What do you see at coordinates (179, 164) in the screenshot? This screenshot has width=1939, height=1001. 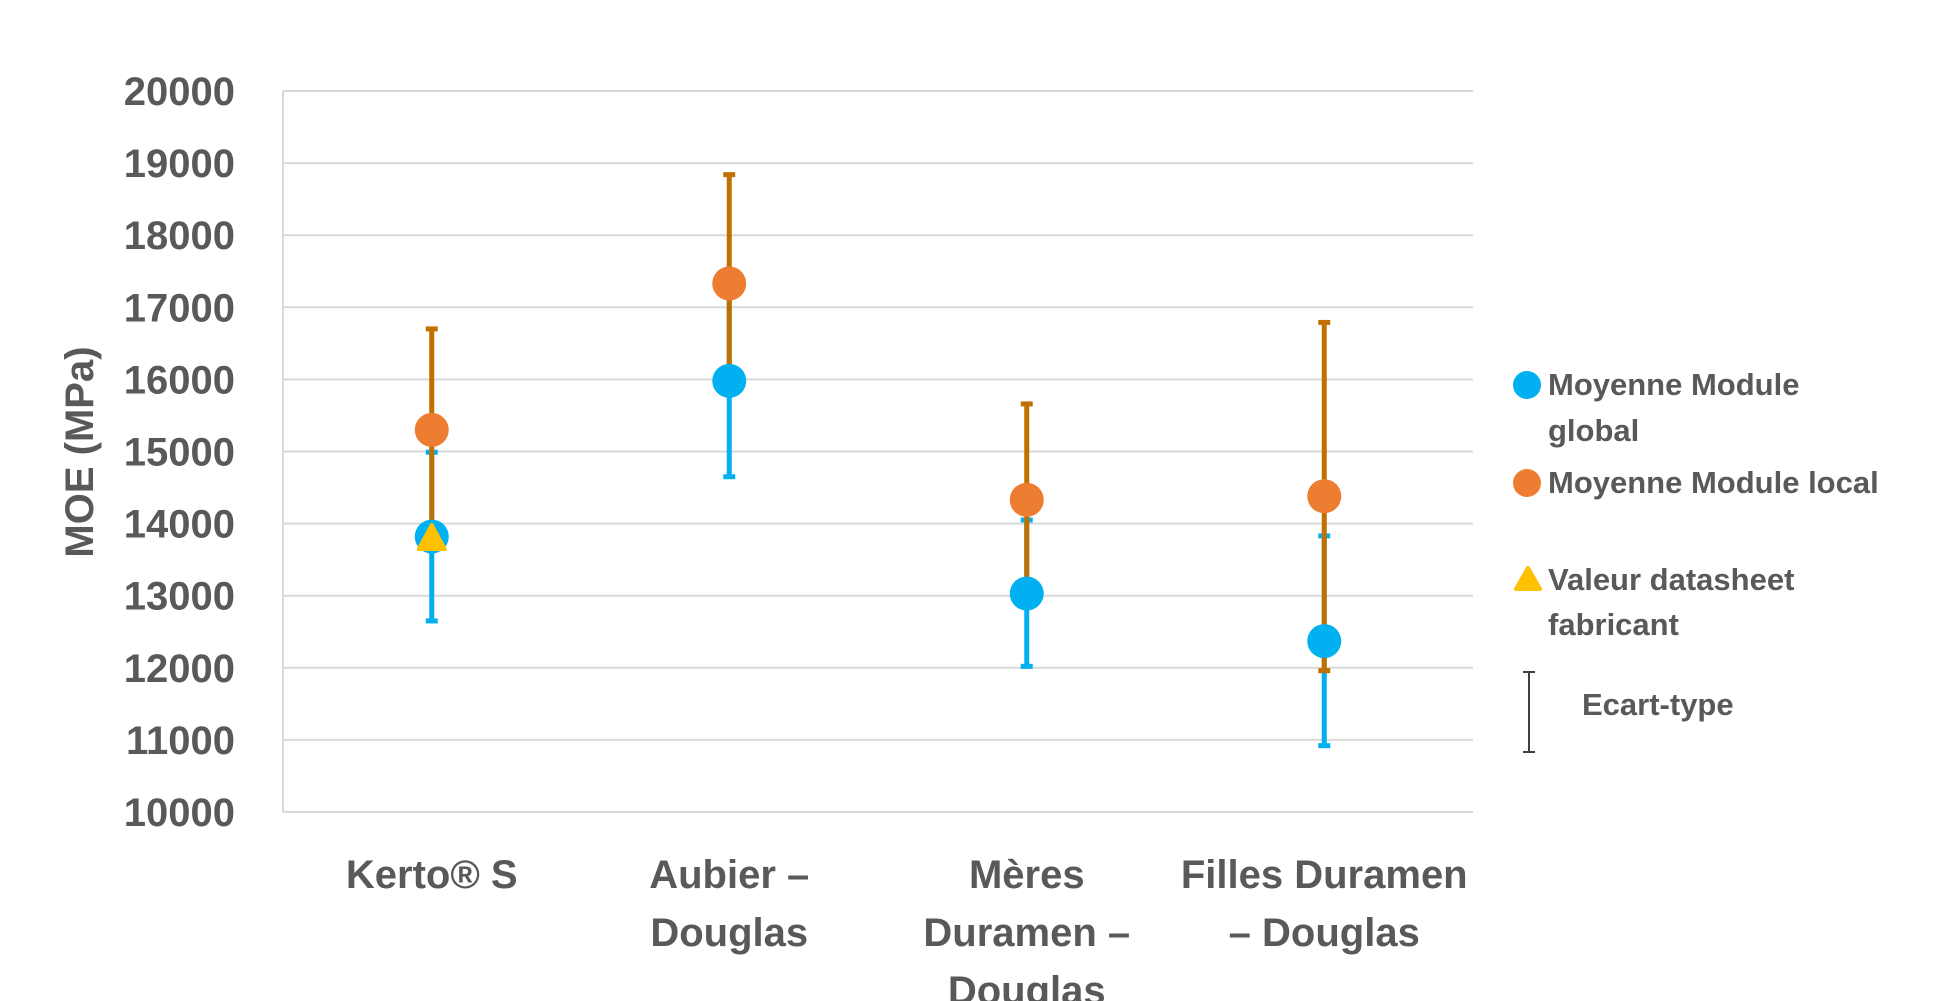 I see `y-tick-label: 19000` at bounding box center [179, 164].